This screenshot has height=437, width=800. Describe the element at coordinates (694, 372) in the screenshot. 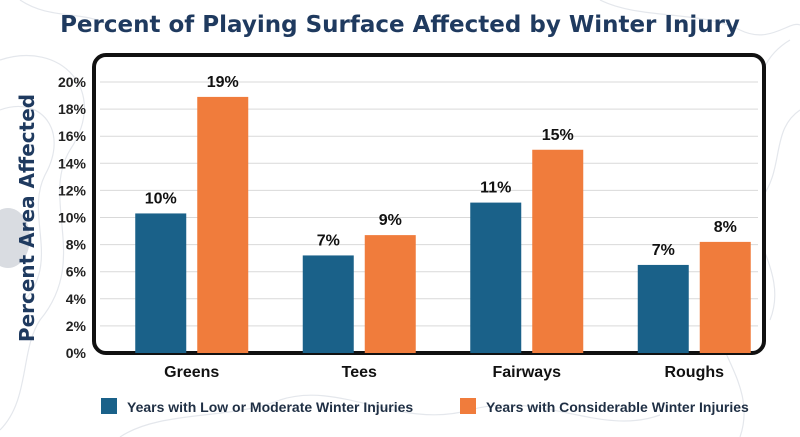

I see `x-tick-label: Roughs` at that location.